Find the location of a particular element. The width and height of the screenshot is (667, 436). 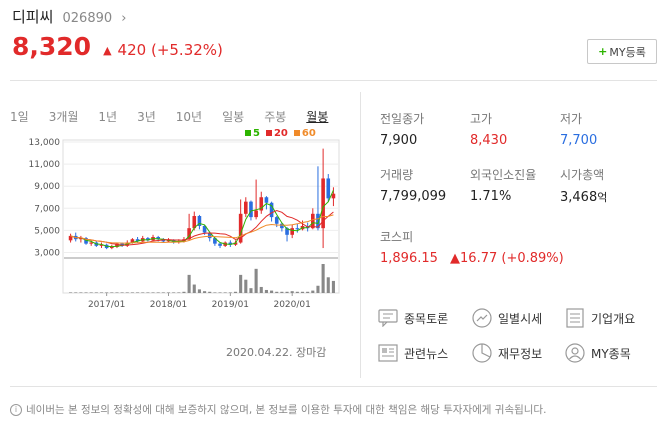

link-label: 관련뉴스 is located at coordinates (426, 353).